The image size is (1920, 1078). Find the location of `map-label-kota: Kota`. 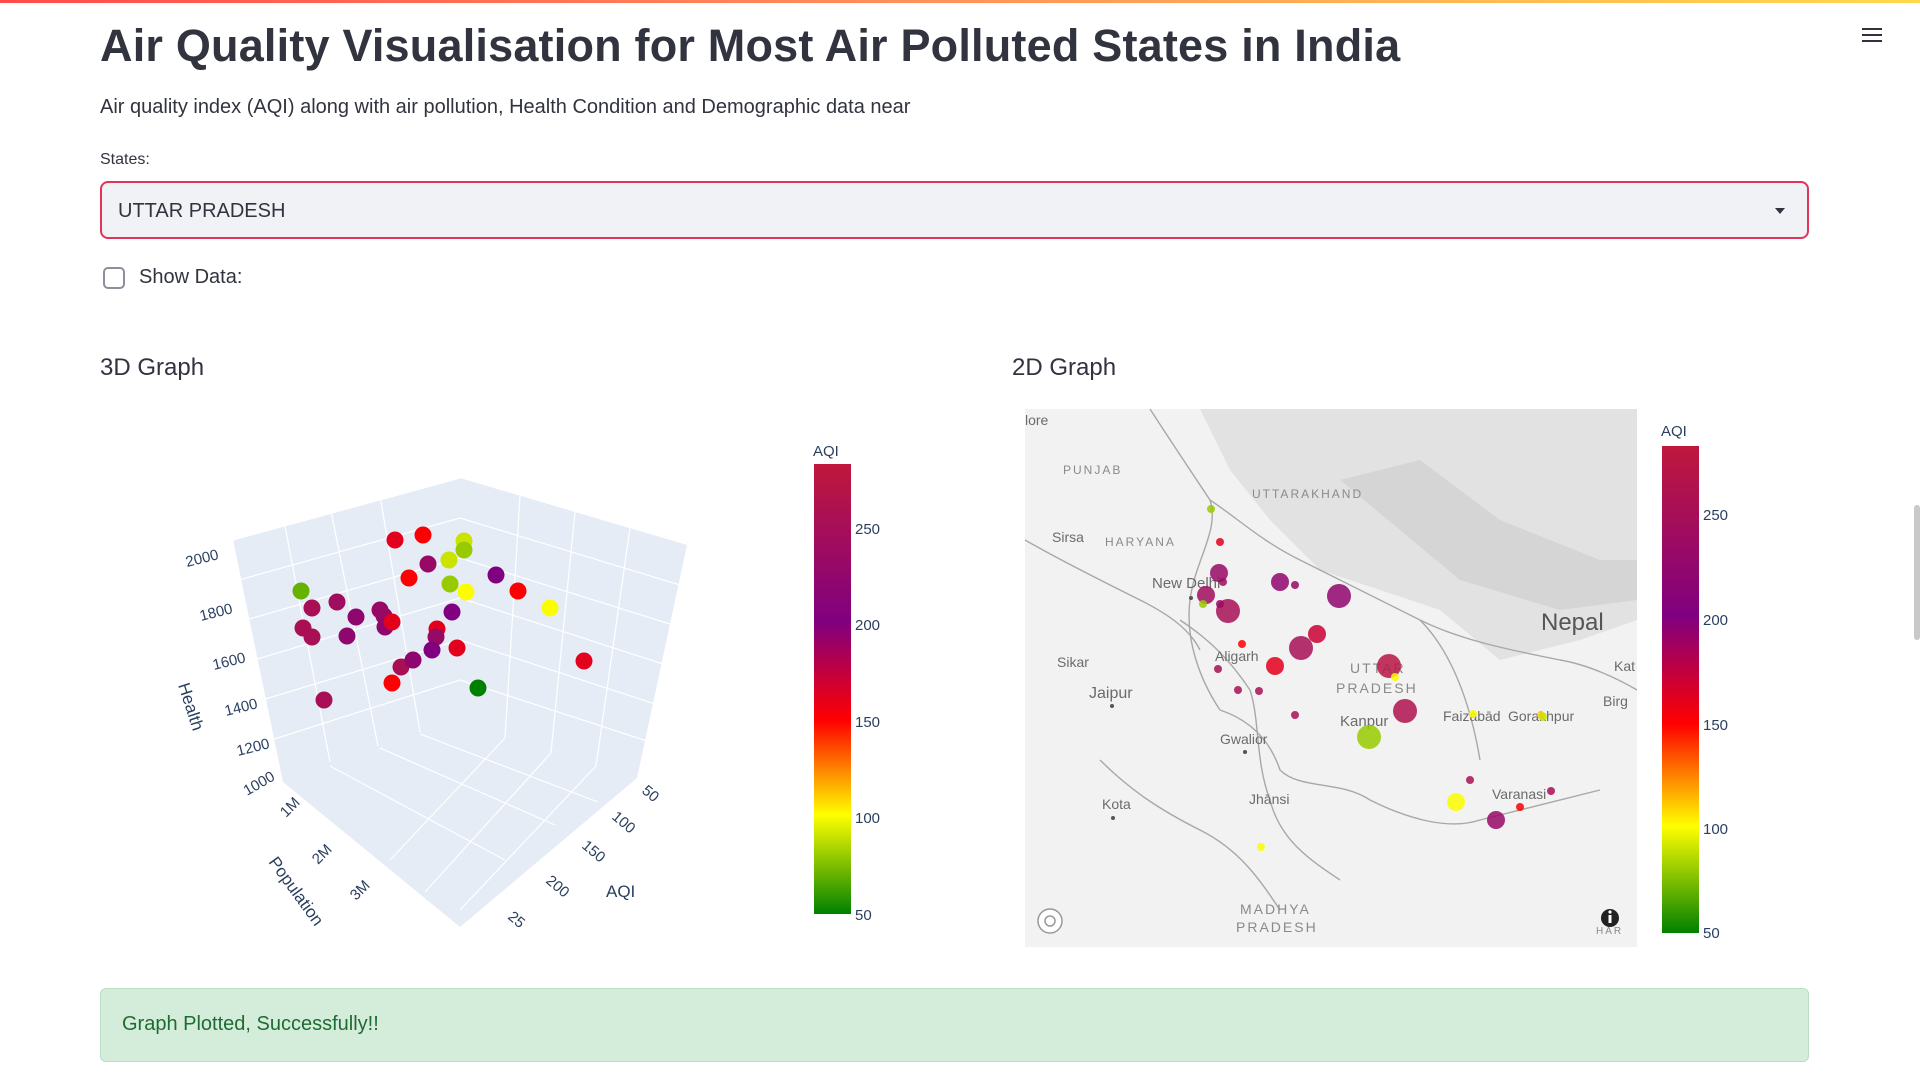

map-label-kota: Kota is located at coordinates (1116, 804).